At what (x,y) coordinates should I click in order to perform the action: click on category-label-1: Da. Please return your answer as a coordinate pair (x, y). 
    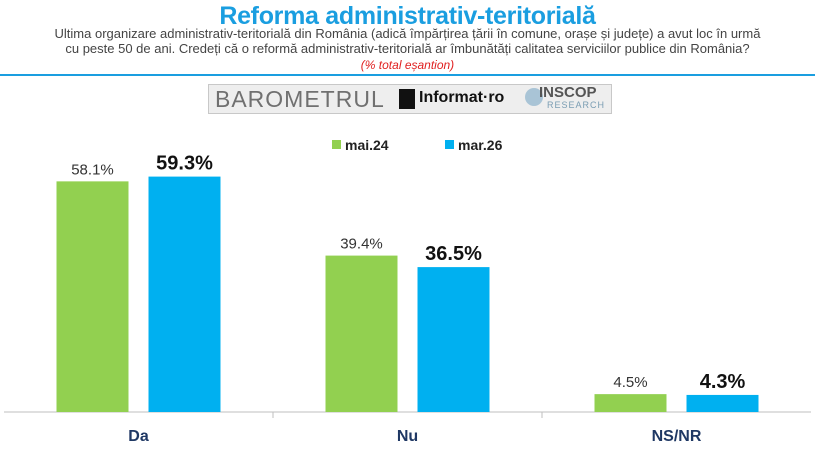
    Looking at the image, I should click on (138, 436).